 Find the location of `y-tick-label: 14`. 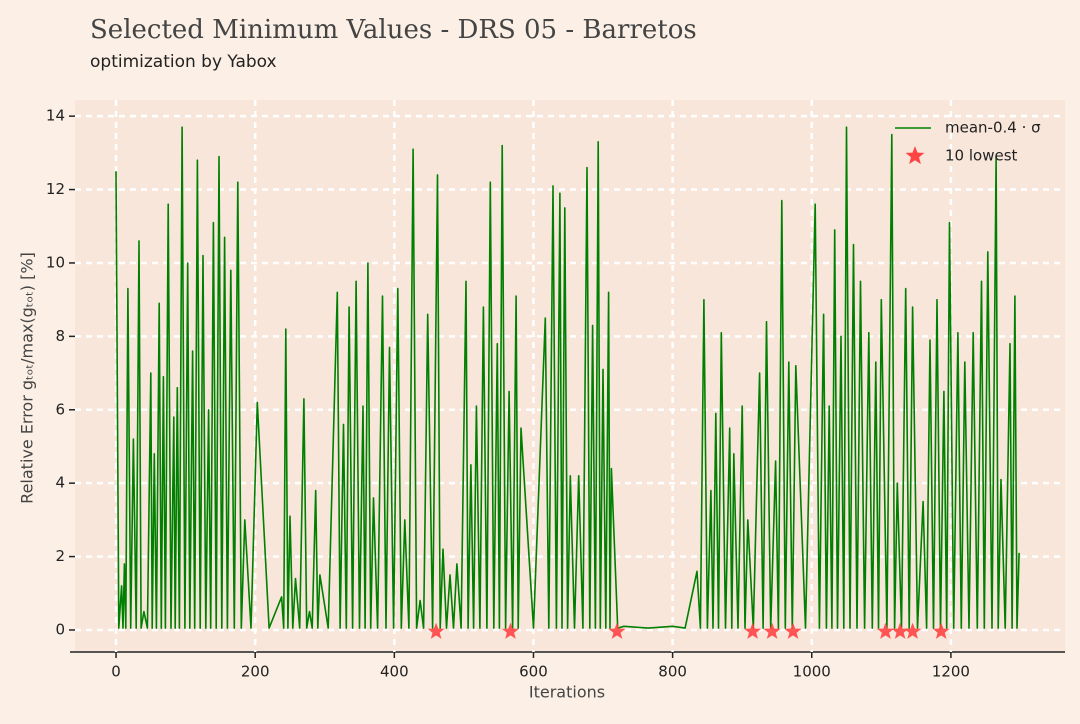

y-tick-label: 14 is located at coordinates (55, 116).